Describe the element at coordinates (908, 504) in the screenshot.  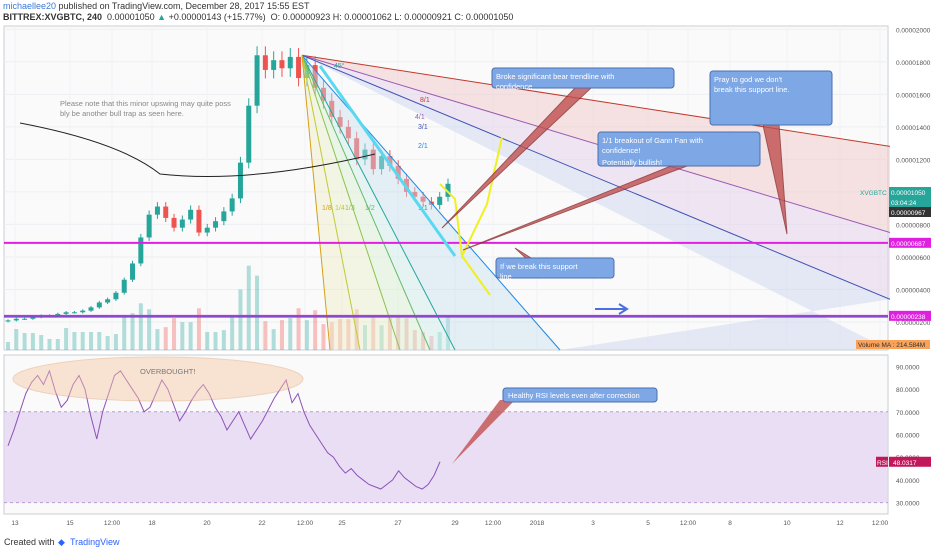
I see `rsi-tick-label: 30.0000` at that location.